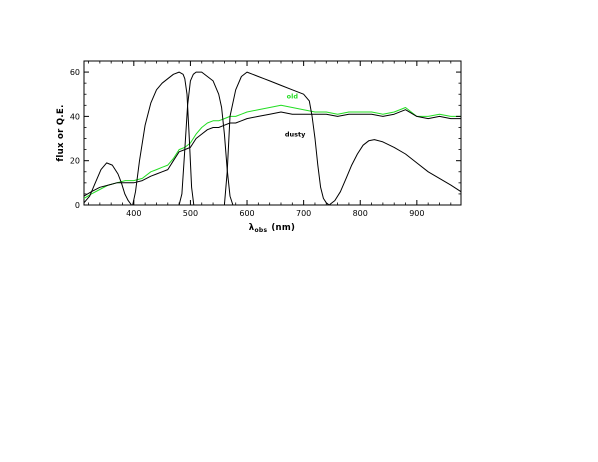  I want to click on x-axis-label-units: (nm), so click(283, 228).